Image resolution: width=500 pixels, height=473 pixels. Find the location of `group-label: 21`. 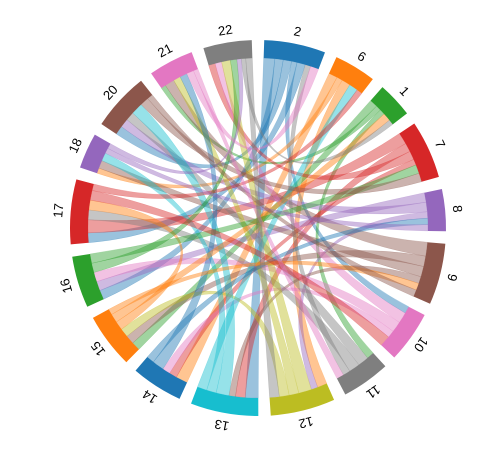

group-label: 21 is located at coordinates (165, 50).